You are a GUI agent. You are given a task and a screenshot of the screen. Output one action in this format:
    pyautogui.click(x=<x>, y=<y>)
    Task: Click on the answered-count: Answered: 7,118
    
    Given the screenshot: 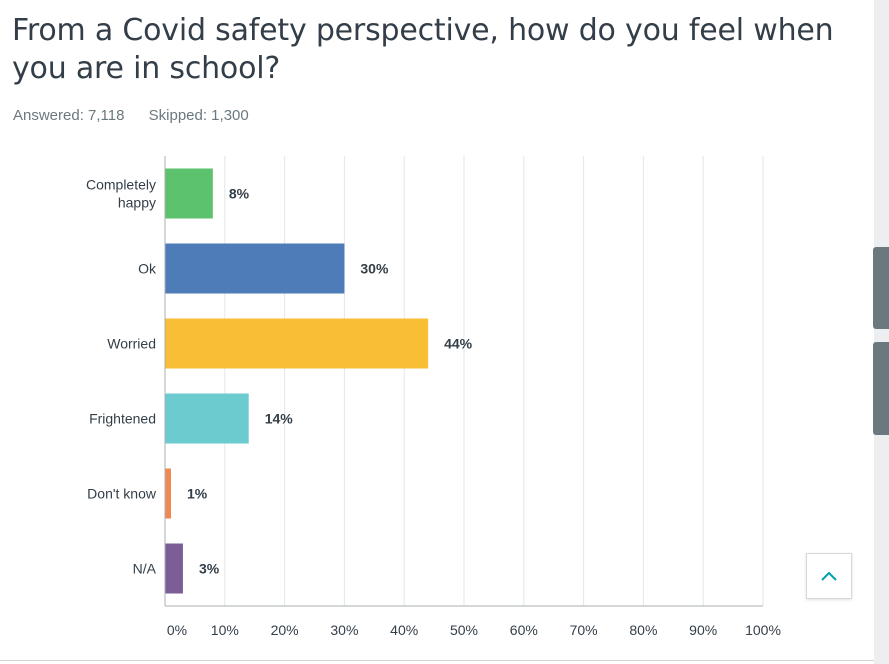 What is the action you would take?
    pyautogui.click(x=69, y=115)
    